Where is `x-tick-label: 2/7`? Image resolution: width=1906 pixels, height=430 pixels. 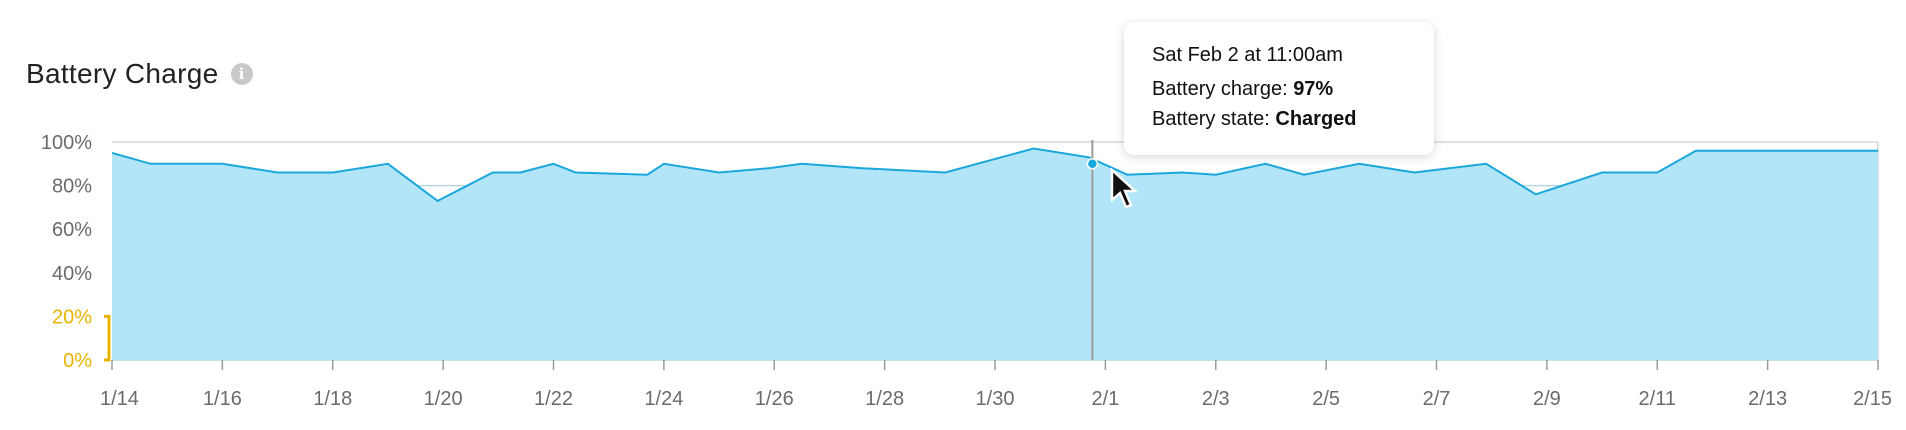 x-tick-label: 2/7 is located at coordinates (1437, 399).